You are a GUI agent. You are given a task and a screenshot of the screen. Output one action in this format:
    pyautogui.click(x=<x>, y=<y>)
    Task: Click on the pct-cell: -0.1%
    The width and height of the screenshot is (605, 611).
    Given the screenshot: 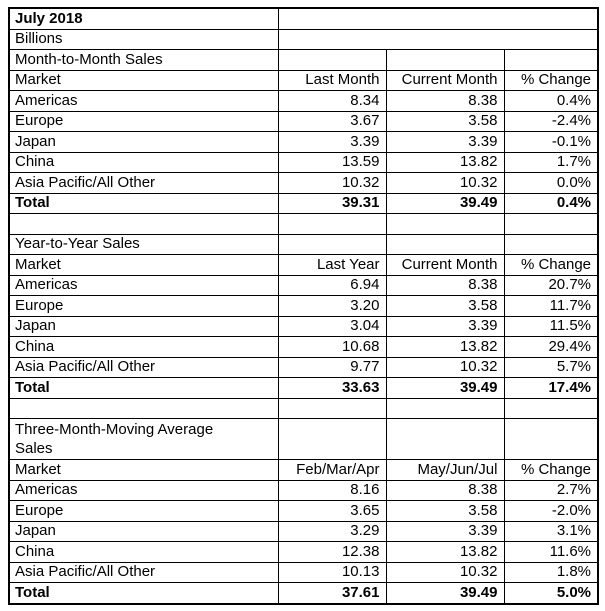 What is the action you would take?
    pyautogui.click(x=551, y=142)
    